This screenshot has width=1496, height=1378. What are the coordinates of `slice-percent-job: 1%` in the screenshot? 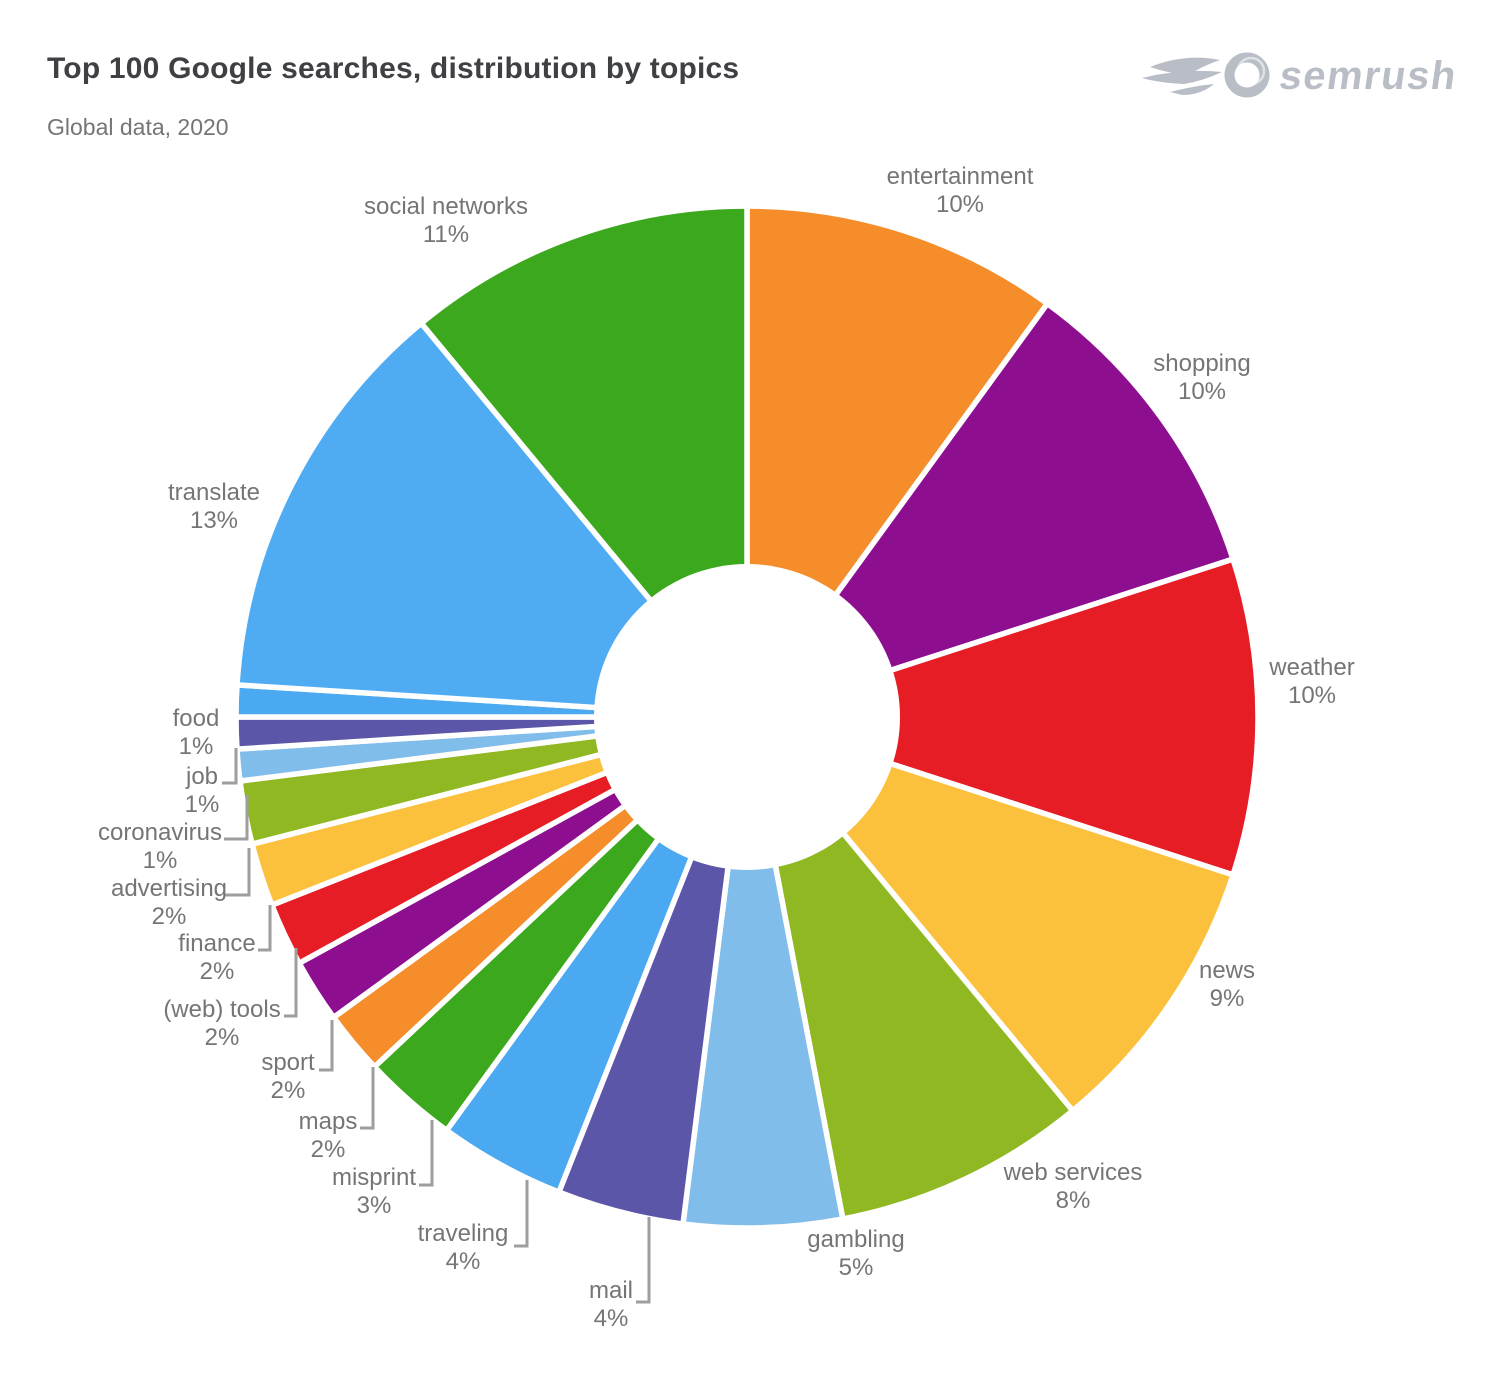 It's located at (202, 804).